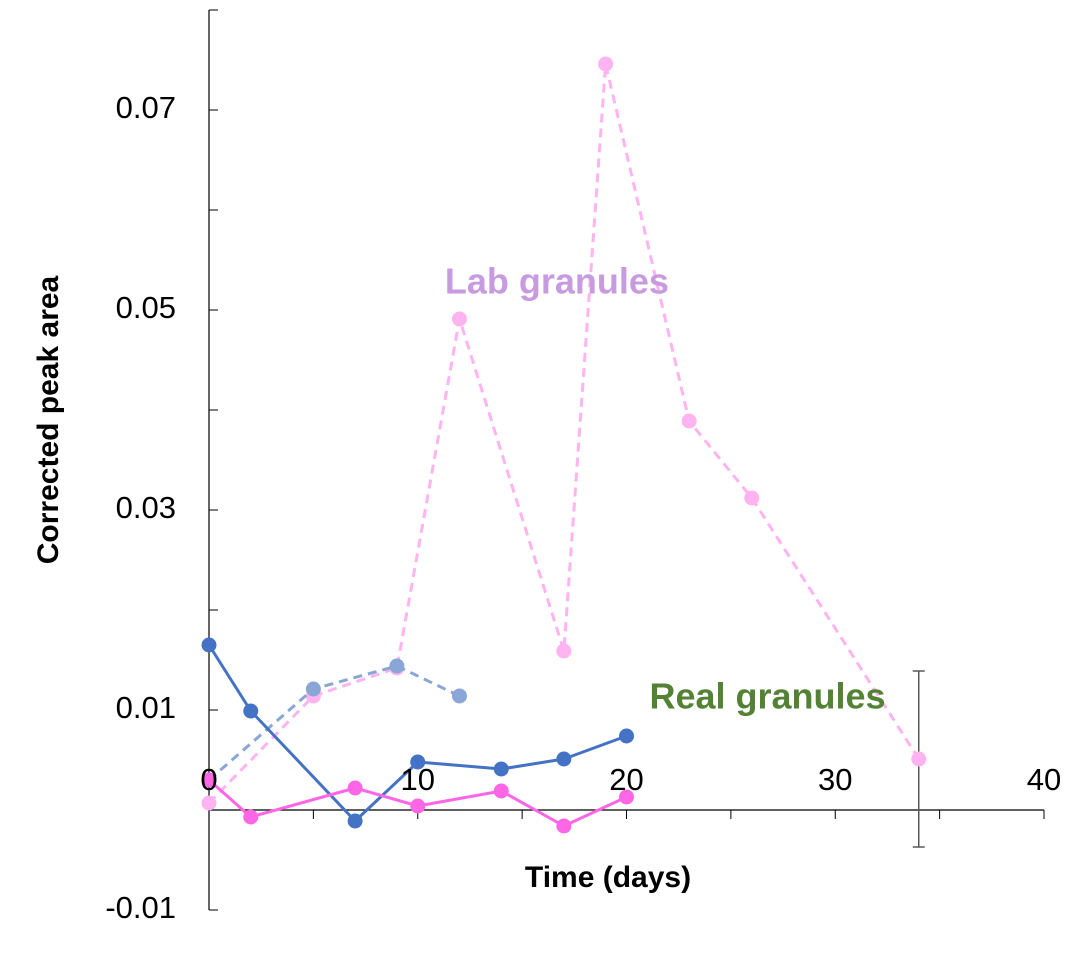 This screenshot has height=964, width=1084. I want to click on y-tick-label: 0.07, so click(146, 107).